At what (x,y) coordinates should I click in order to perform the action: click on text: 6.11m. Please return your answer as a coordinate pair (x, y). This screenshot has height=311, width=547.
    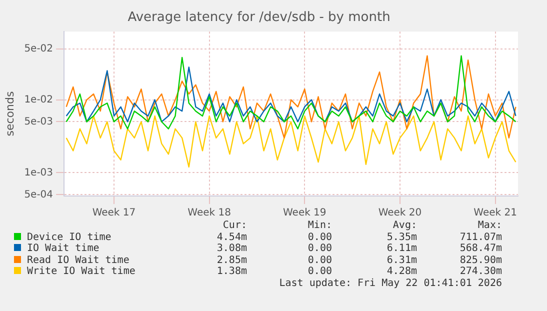
    Looking at the image, I should click on (401, 248).